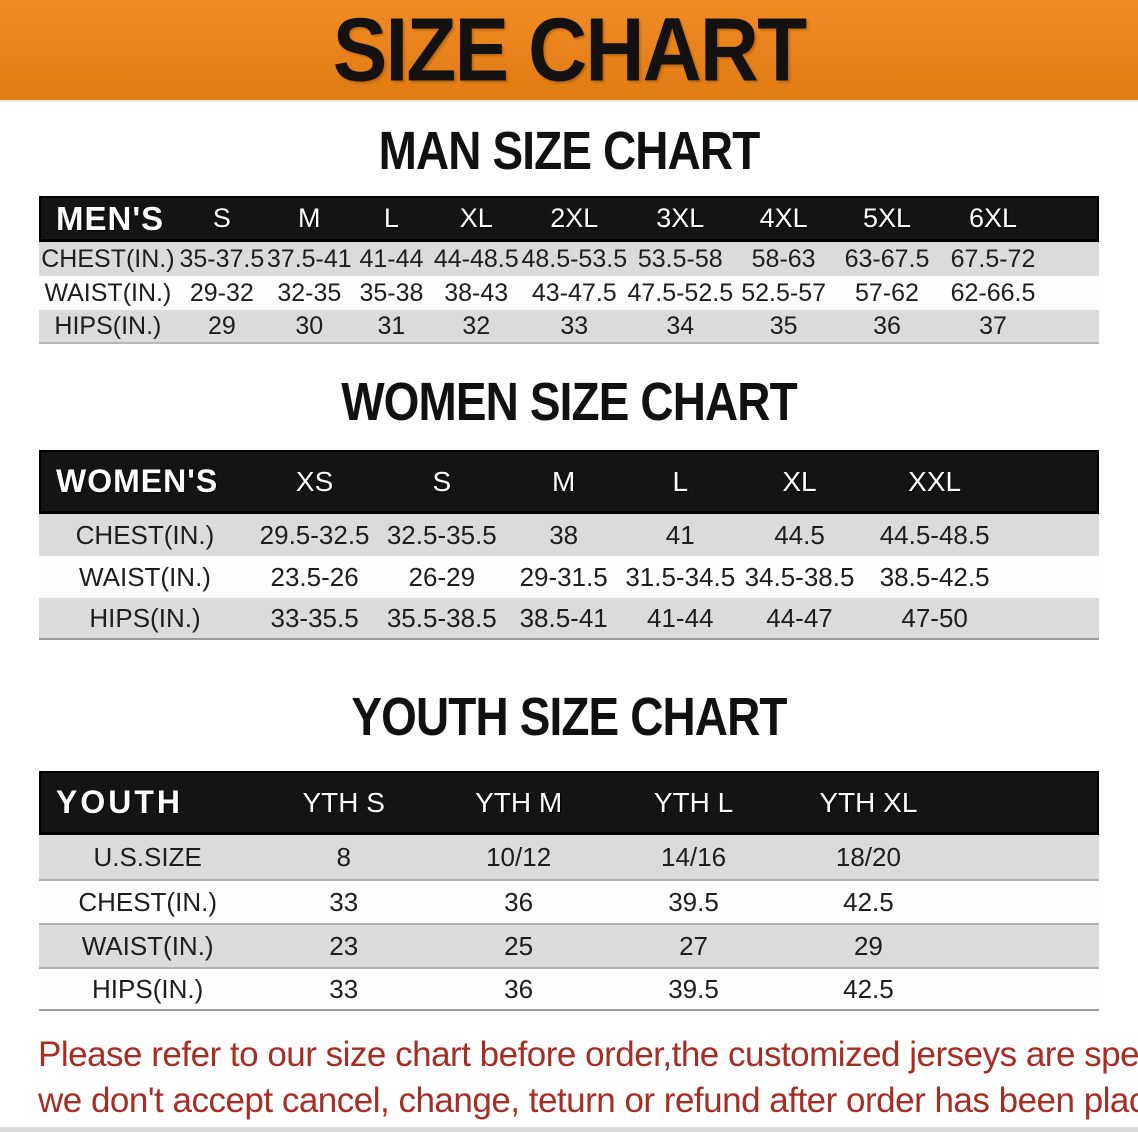 The image size is (1138, 1132). I want to click on women-chest-in-m: 38, so click(564, 534).